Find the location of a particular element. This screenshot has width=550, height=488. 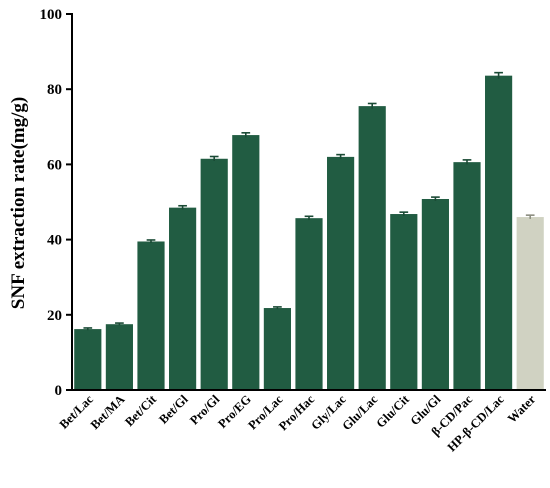

y-axis-title: SNF extraction rate(mg/g) is located at coordinates (18, 203).